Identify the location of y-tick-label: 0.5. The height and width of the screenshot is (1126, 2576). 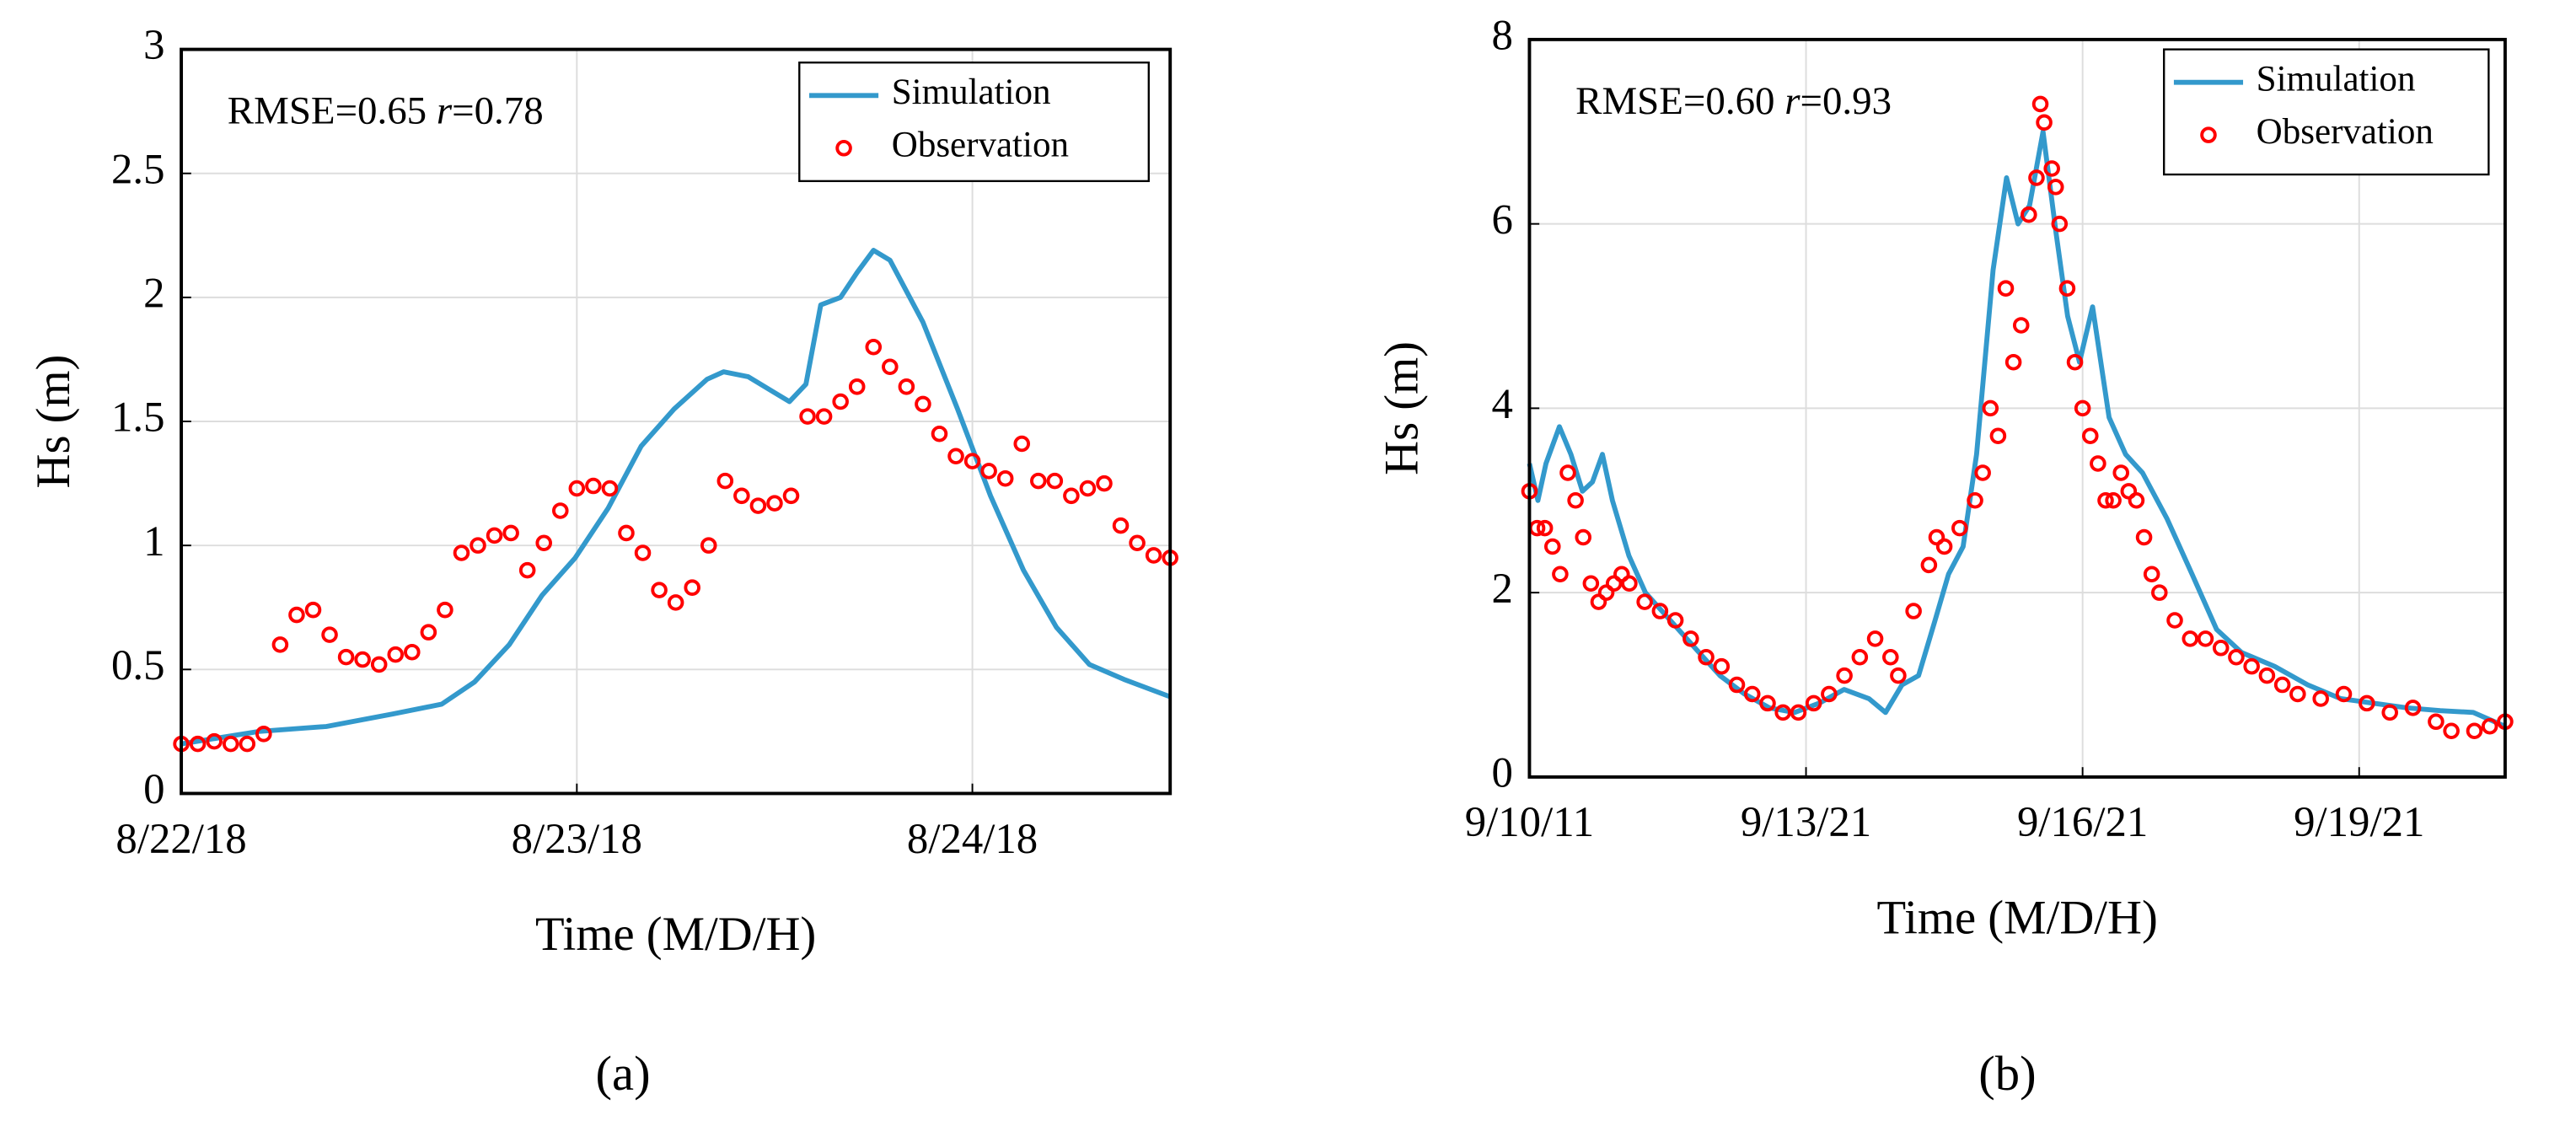
(138, 665).